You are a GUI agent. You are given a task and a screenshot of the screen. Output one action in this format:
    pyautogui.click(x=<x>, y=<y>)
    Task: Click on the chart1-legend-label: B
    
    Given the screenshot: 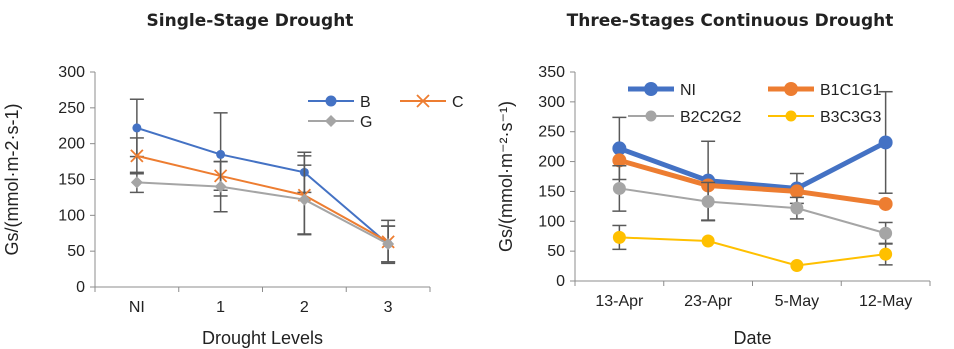 What is the action you would take?
    pyautogui.click(x=365, y=102)
    